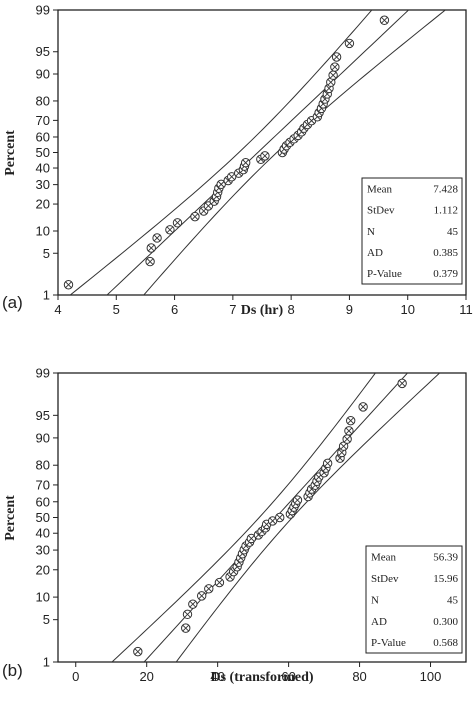 Image resolution: width=474 pixels, height=721 pixels. Describe the element at coordinates (446, 211) in the screenshot. I see `stat-value: 1.112` at that location.